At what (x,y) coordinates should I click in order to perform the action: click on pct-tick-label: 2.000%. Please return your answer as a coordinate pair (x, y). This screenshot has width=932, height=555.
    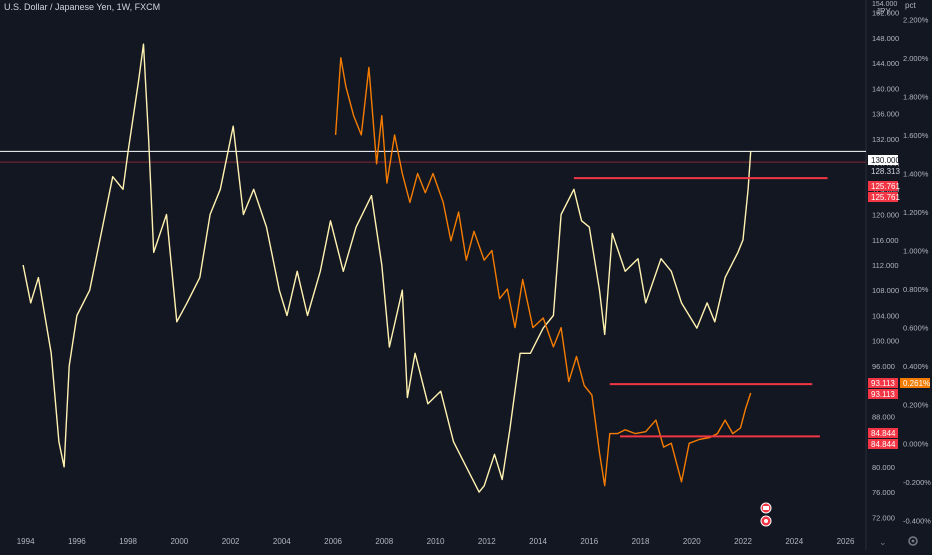
    Looking at the image, I should click on (916, 58).